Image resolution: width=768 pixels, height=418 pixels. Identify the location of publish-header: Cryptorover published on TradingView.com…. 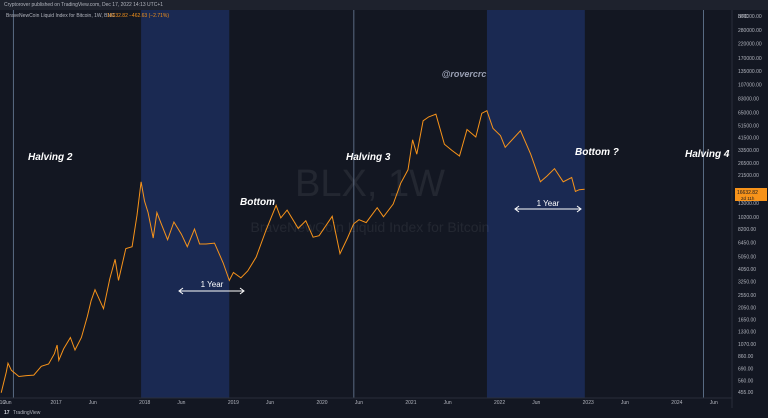
(384, 5).